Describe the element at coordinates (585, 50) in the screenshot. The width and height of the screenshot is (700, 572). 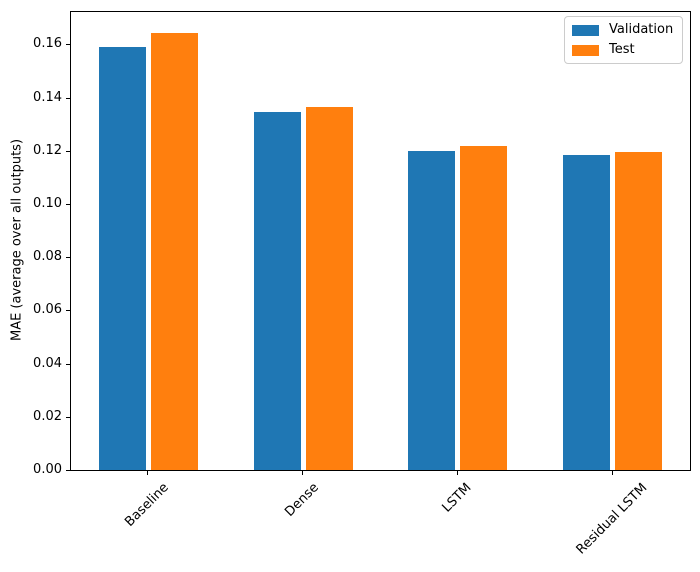
I see `test-color-swatch` at that location.